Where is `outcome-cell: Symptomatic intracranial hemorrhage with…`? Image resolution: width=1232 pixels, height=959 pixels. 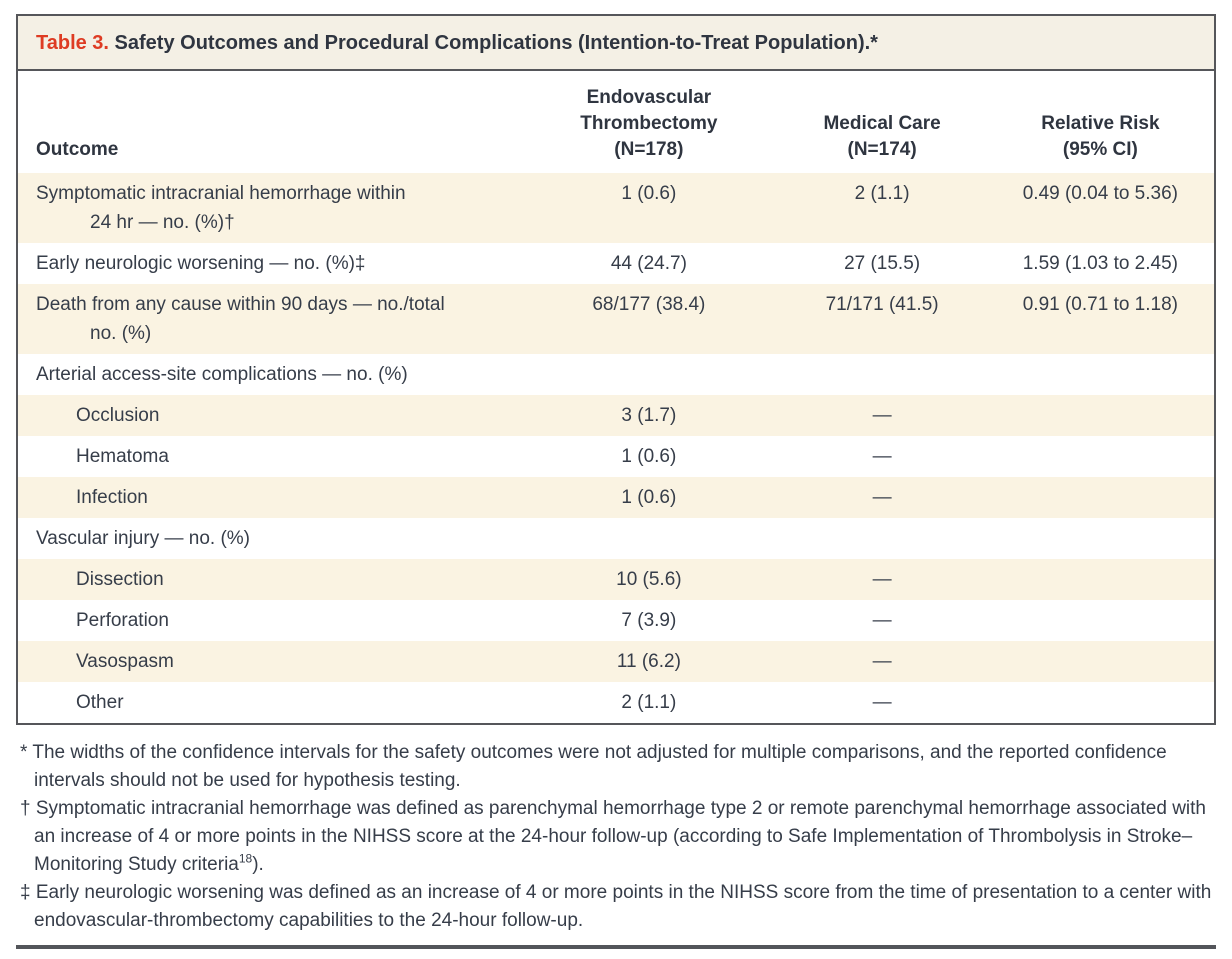 outcome-cell: Symptomatic intracranial hemorrhage with… is located at coordinates (221, 208).